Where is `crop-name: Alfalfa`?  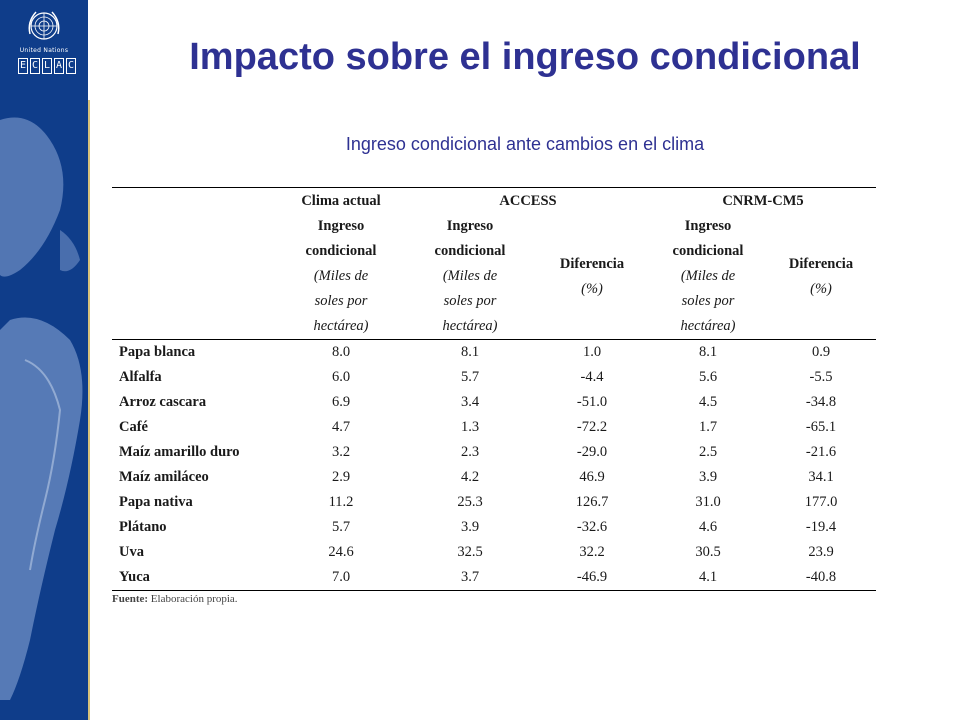
crop-name: Alfalfa is located at coordinates (140, 377).